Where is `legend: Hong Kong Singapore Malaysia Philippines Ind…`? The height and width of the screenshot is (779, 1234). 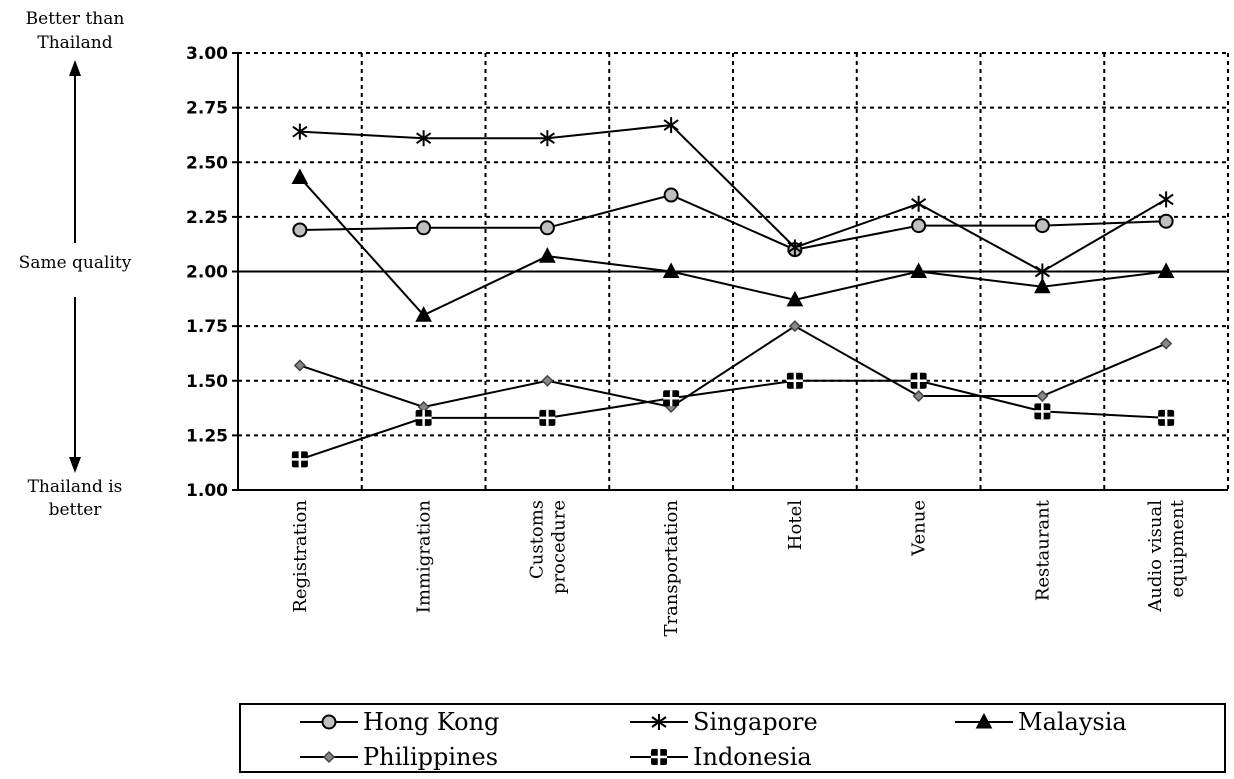
legend: Hong Kong Singapore Malaysia Philippines Ind… is located at coordinates (732, 738).